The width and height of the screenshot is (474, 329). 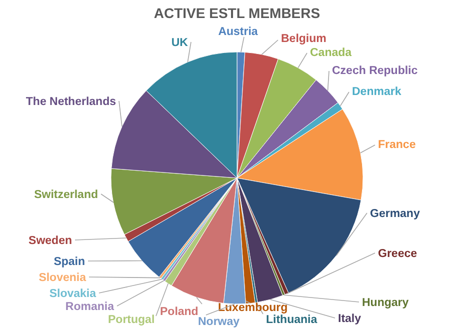 I want to click on slice-label: The Netherlands, so click(x=71, y=102).